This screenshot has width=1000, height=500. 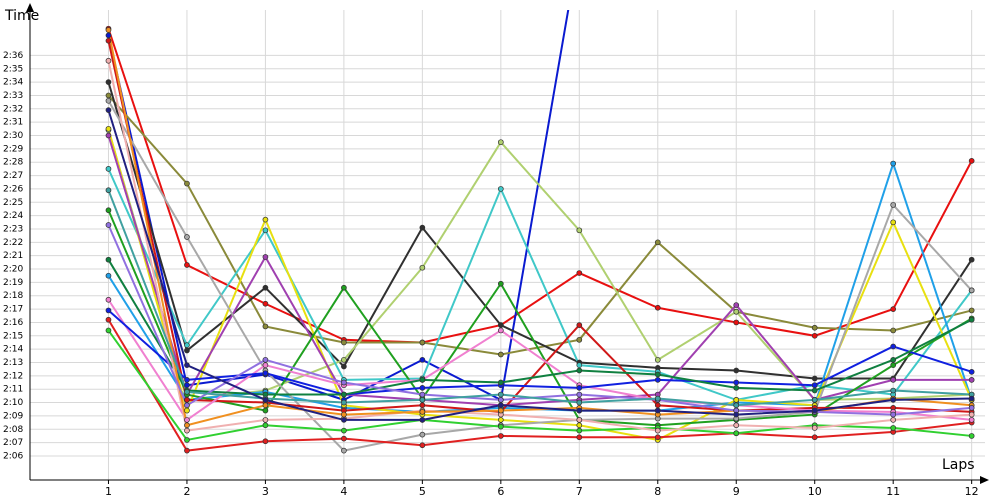 What do you see at coordinates (500, 491) in the screenshot?
I see `x-tick-label: 6` at bounding box center [500, 491].